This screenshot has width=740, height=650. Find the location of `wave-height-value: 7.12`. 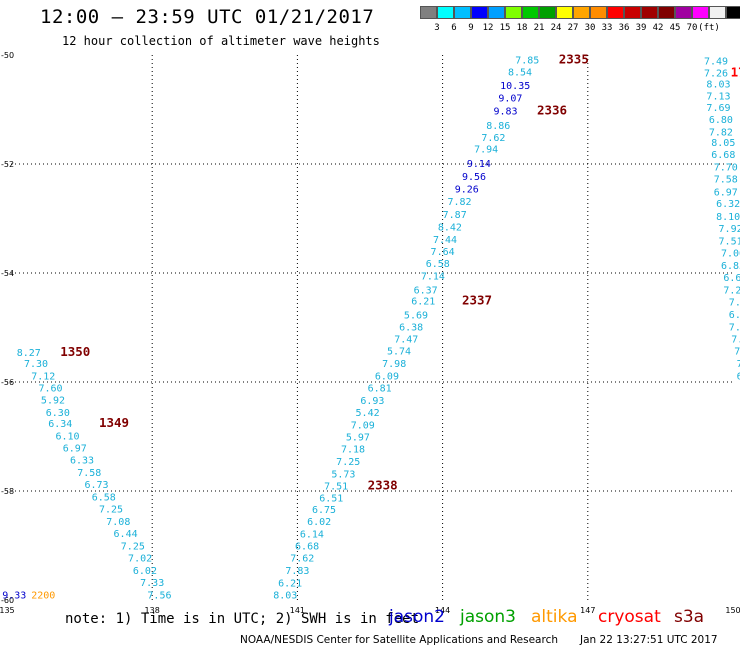

wave-height-value: 7.12 is located at coordinates (43, 376).